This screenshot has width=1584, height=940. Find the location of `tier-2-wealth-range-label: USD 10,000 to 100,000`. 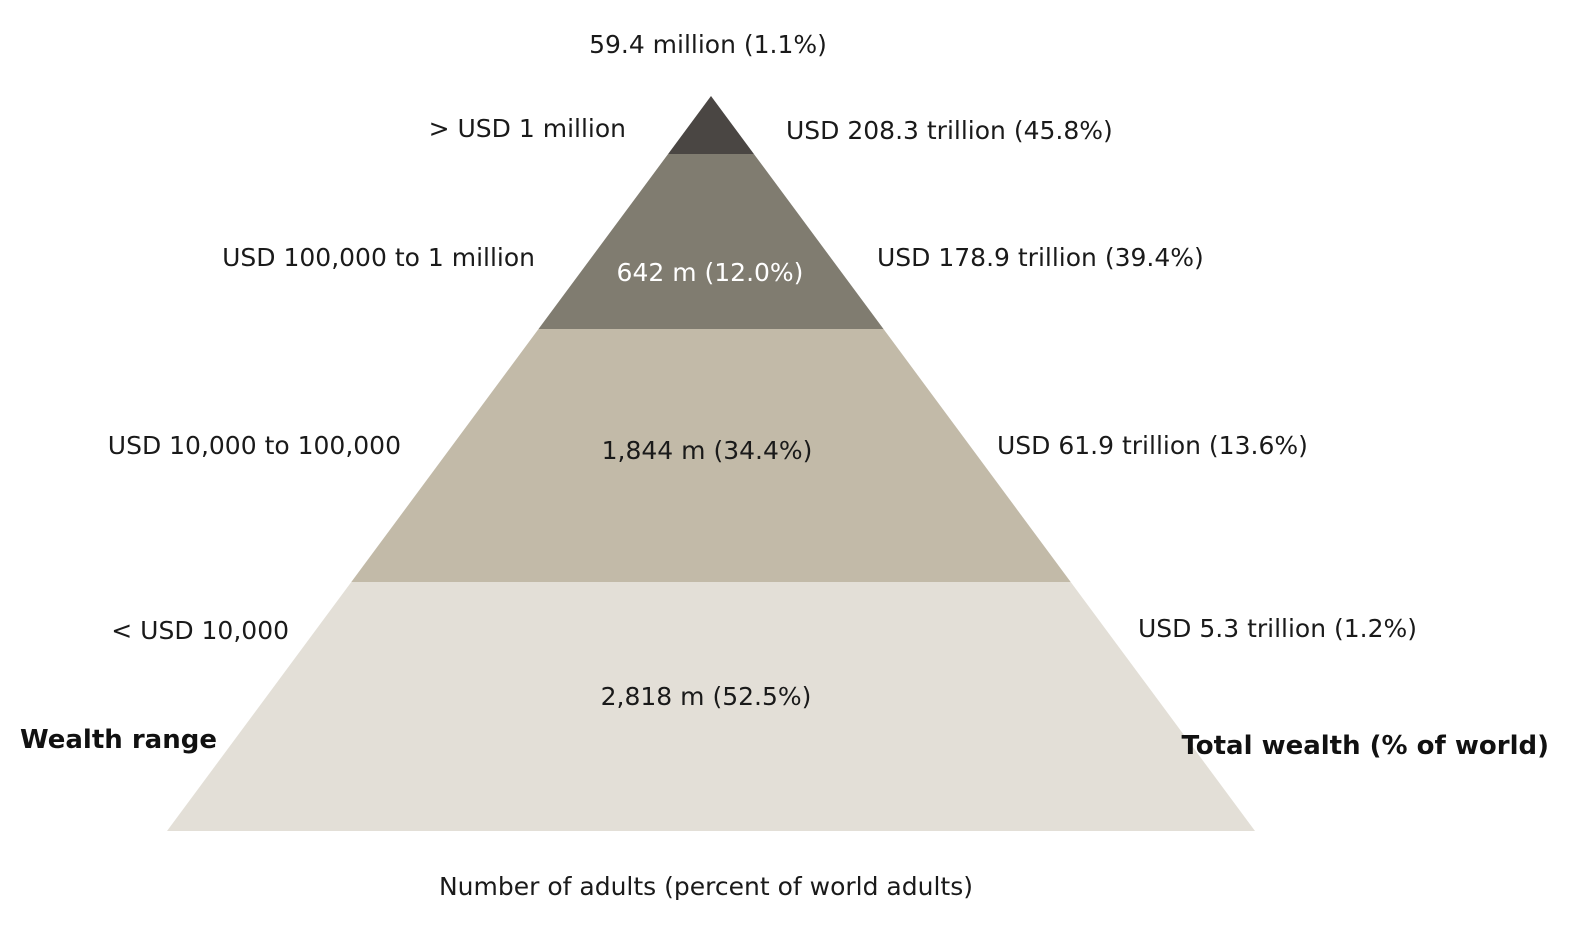

tier-2-wealth-range-label: USD 10,000 to 100,000 is located at coordinates (254, 445).